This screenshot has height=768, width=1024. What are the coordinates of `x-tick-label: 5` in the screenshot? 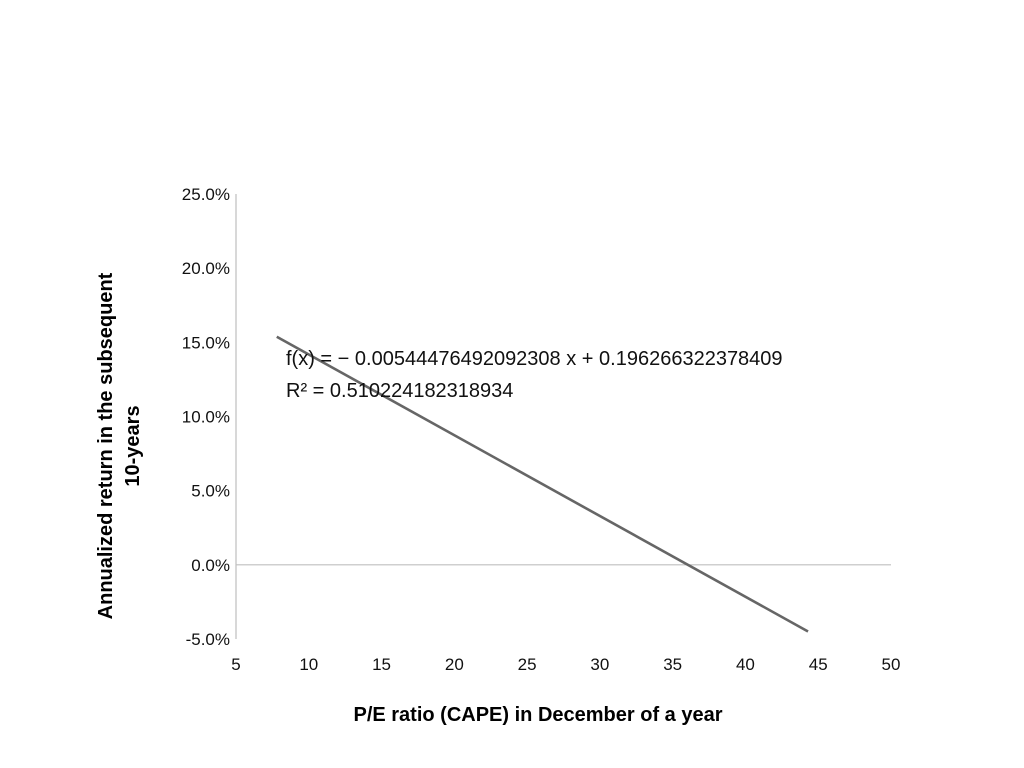 It's located at (235, 664).